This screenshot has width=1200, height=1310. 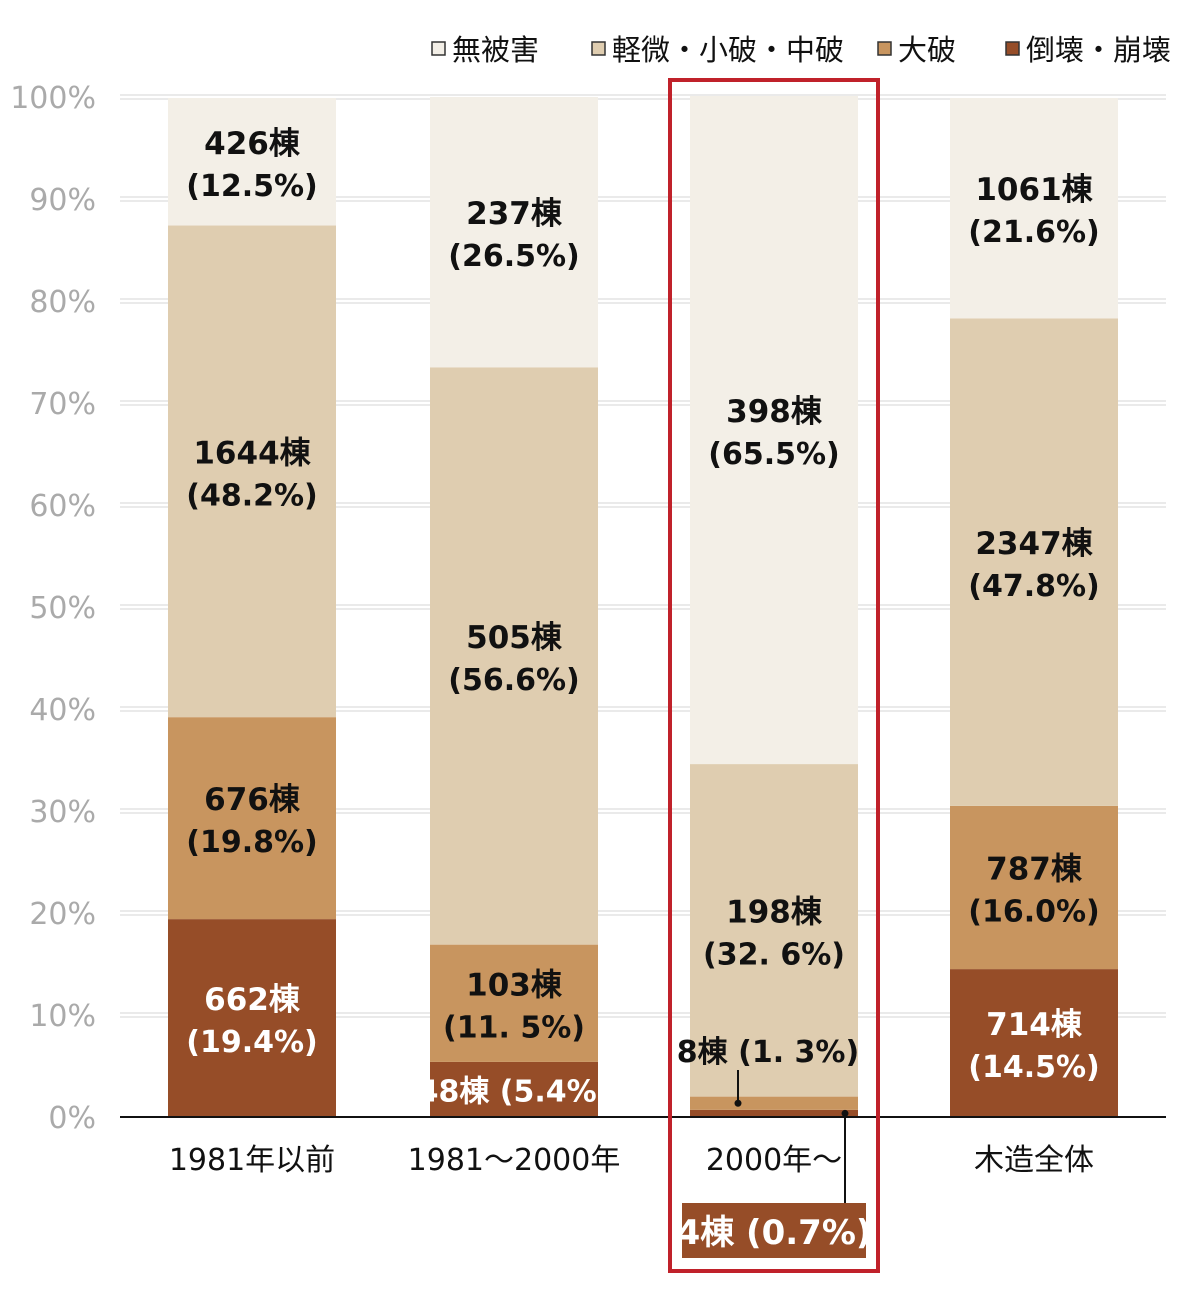 What do you see at coordinates (1034, 190) in the screenshot?
I see `data-label: 1061棟` at bounding box center [1034, 190].